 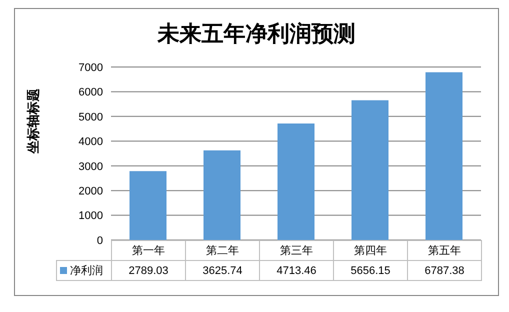 I want to click on data-label: 3625.74, so click(x=222, y=270).